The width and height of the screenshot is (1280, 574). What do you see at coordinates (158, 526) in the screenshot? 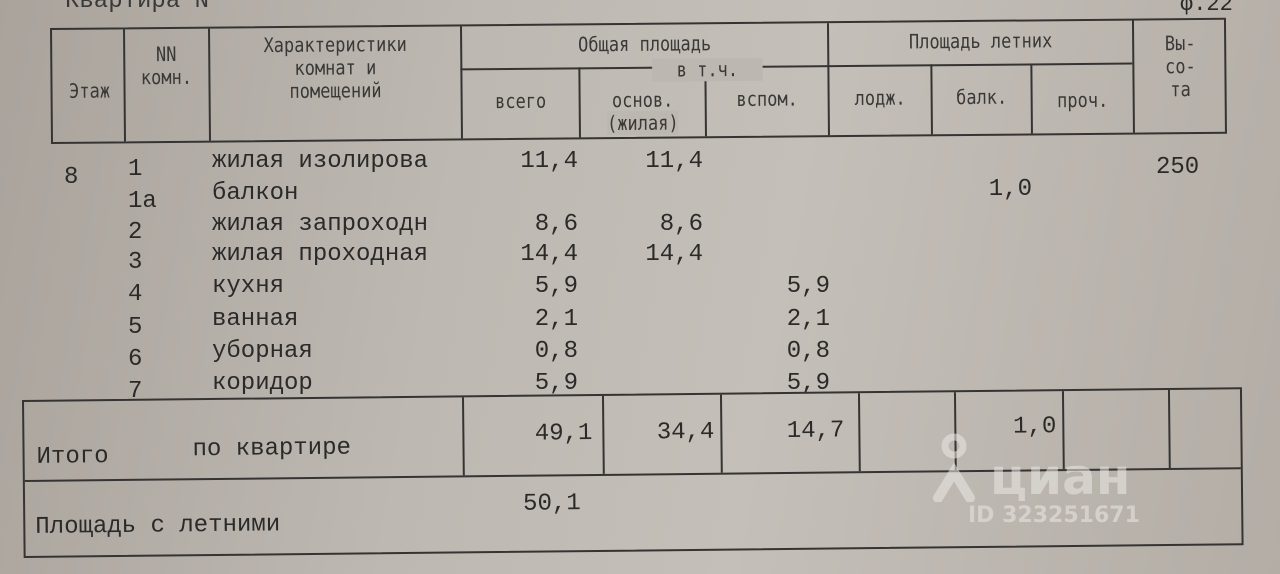
I see `with-summer-label: Площадь с летними` at bounding box center [158, 526].